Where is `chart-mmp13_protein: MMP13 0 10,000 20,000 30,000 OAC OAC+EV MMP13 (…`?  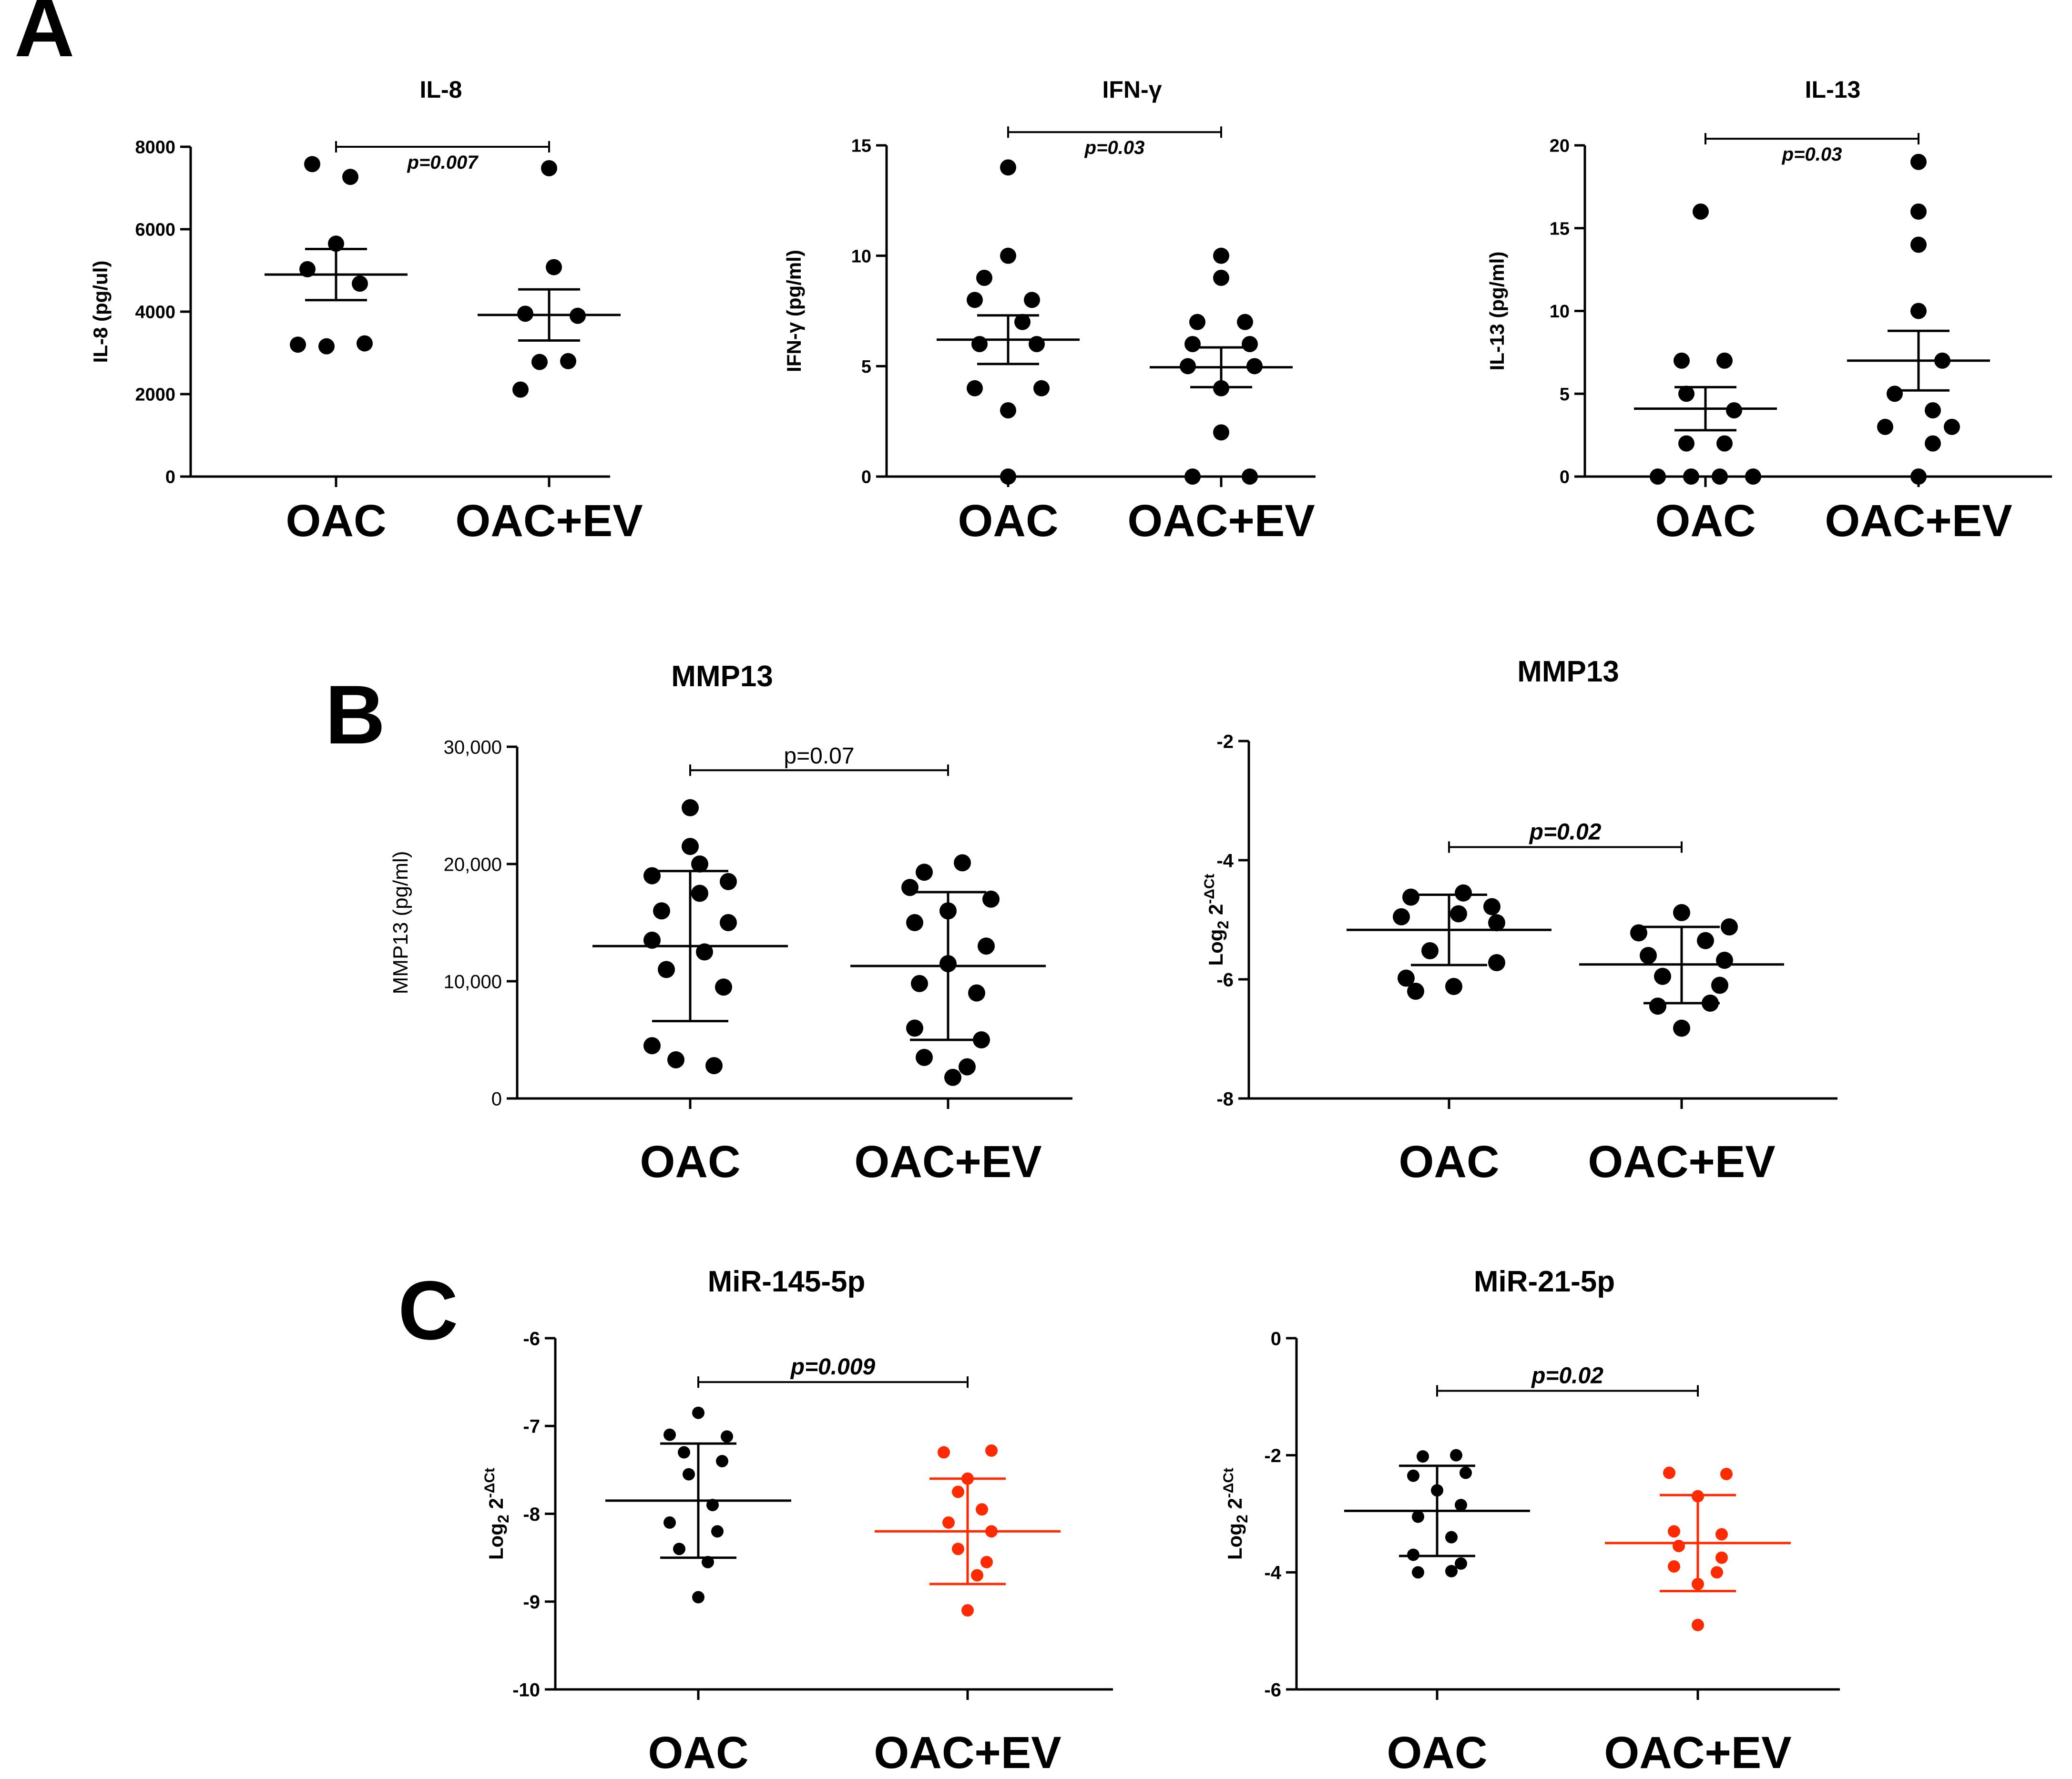 chart-mmp13_protein: MMP13 0 10,000 20,000 30,000 OAC OAC+EV MMP13 (… is located at coordinates (730, 923).